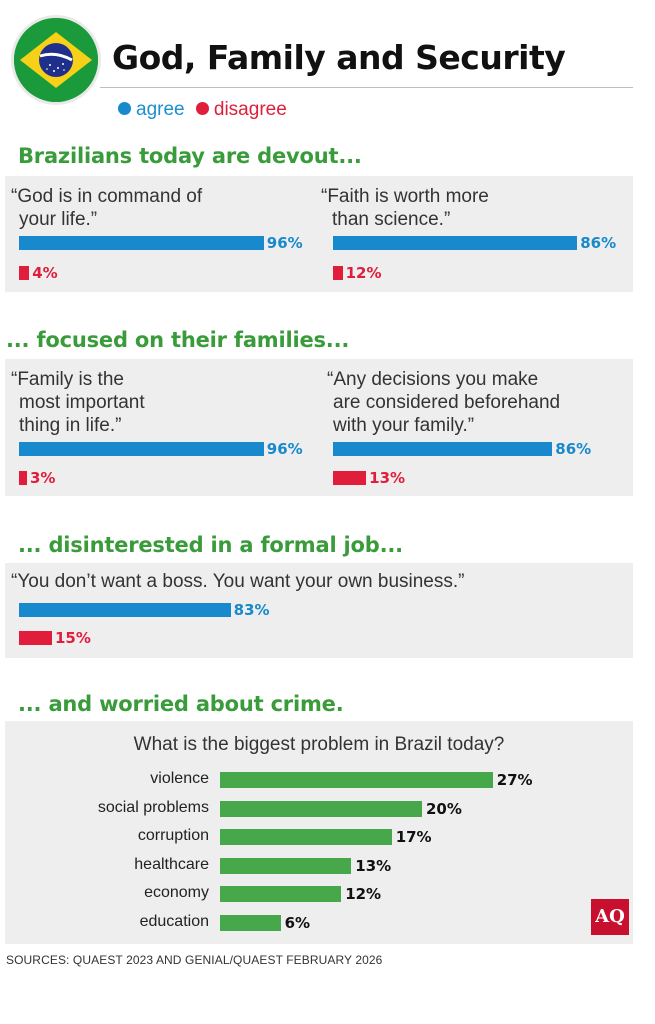 The width and height of the screenshot is (655, 1024). What do you see at coordinates (297, 922) in the screenshot?
I see `category-value: 6%` at bounding box center [297, 922].